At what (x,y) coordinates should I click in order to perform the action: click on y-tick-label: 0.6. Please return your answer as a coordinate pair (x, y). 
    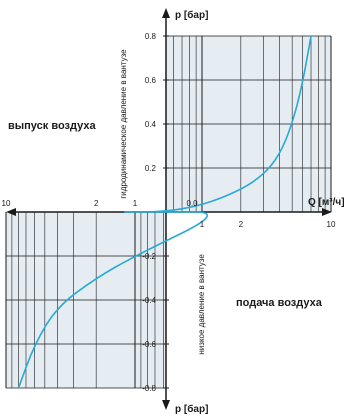
    Looking at the image, I should click on (151, 80).